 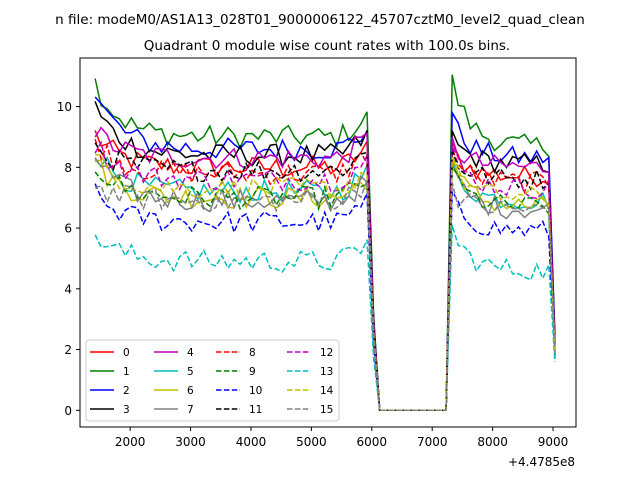 What do you see at coordinates (68, 259) in the screenshot?
I see `y-axis: 0 2 4 6 8 10` at bounding box center [68, 259].